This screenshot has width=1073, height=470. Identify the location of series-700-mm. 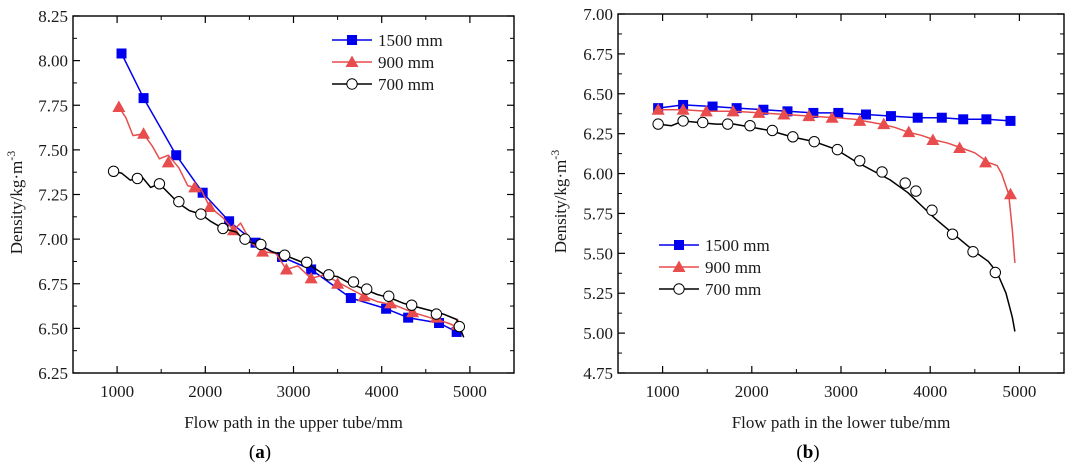
(286, 251).